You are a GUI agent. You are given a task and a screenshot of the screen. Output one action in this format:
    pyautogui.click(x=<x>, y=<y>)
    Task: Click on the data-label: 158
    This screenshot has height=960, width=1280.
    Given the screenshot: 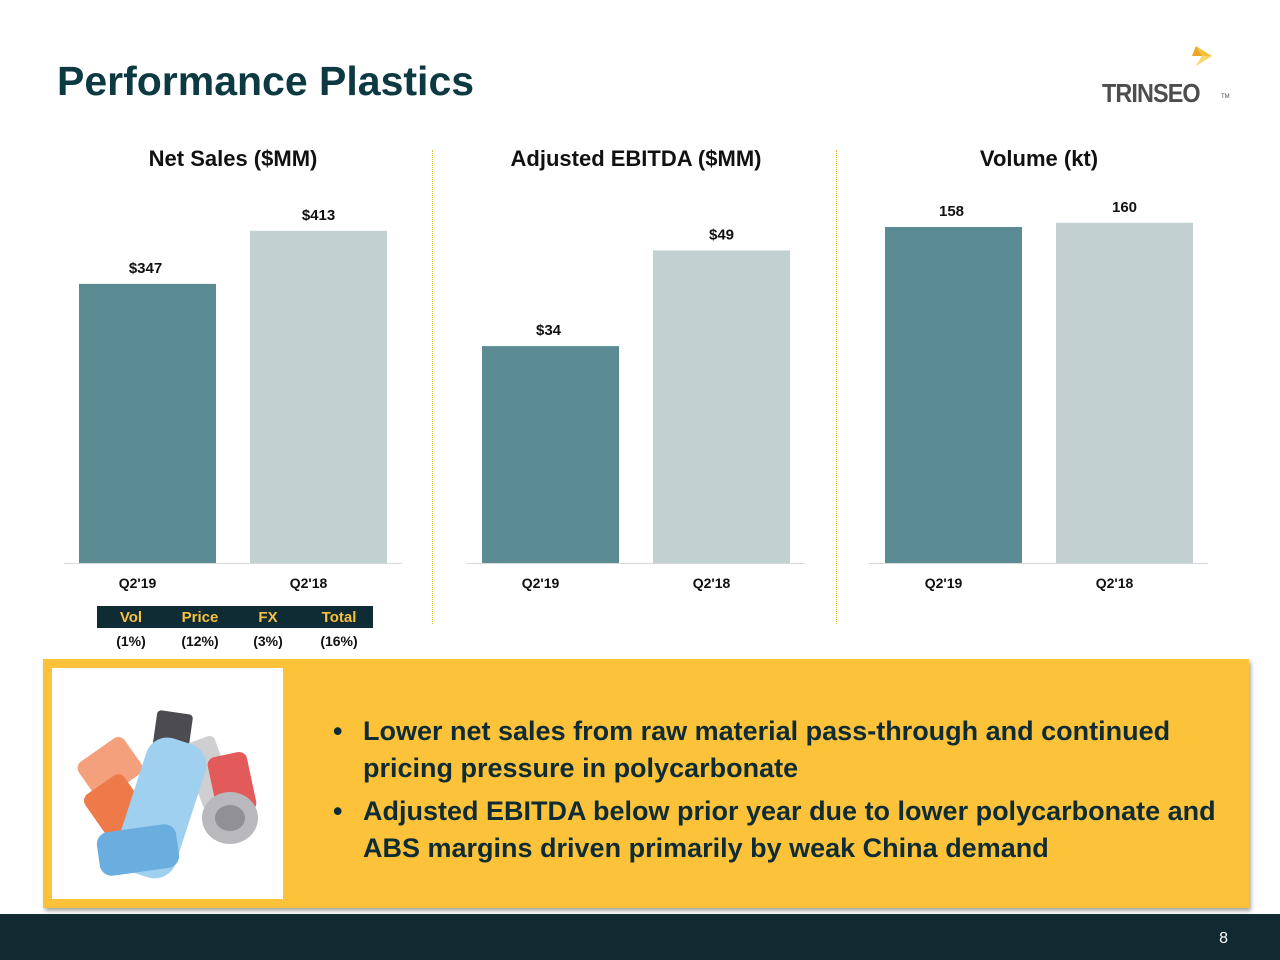 What is the action you would take?
    pyautogui.click(x=951, y=211)
    